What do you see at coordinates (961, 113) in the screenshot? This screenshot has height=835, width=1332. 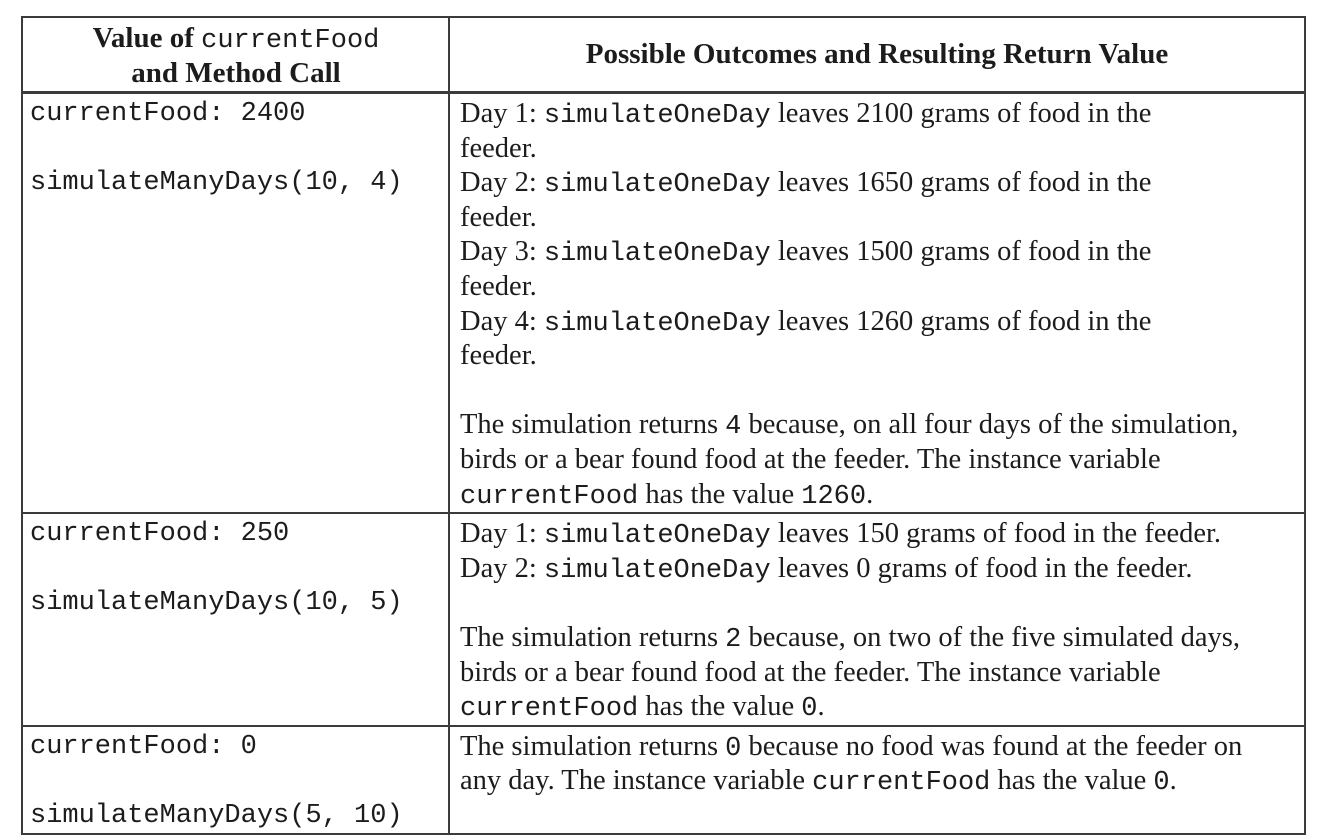 I see `body-text: leaves 2100 grams of food in the` at bounding box center [961, 113].